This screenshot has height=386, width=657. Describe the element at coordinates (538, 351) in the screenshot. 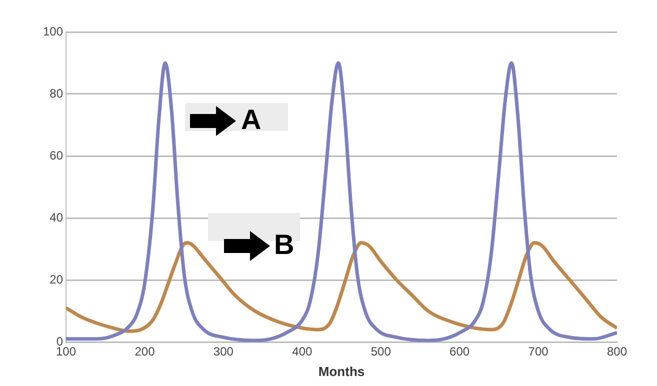

I see `x-tick-label: 700` at that location.